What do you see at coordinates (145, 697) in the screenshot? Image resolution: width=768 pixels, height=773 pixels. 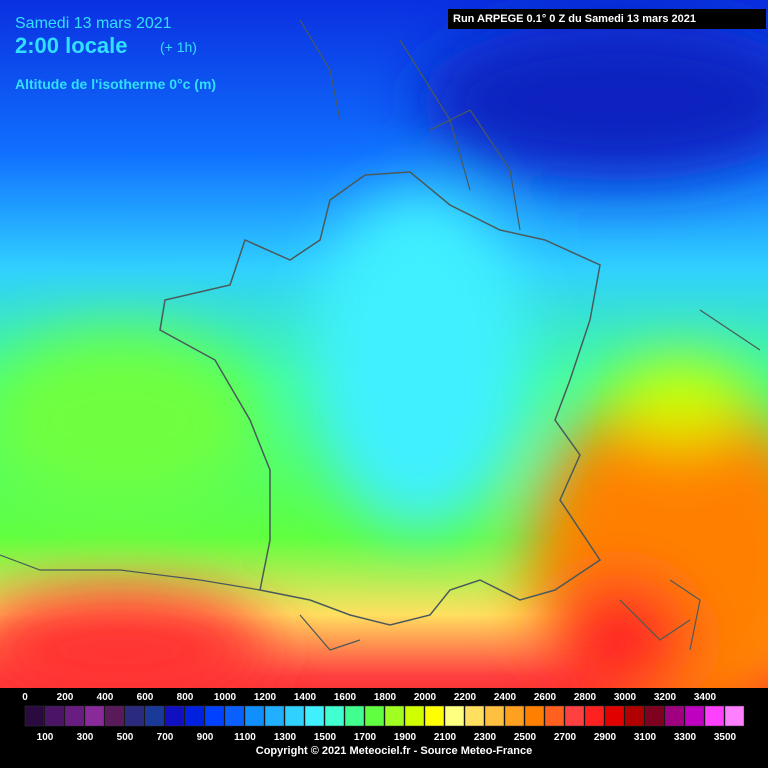 I see `legend-label: 600` at bounding box center [145, 697].